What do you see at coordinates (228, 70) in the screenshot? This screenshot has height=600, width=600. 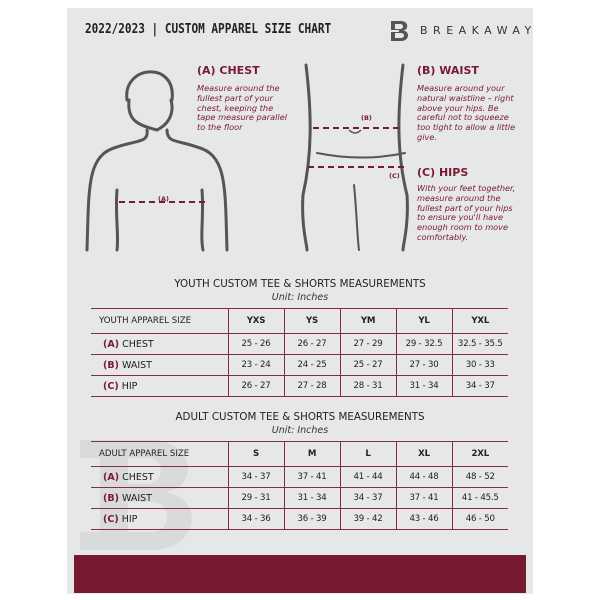 I see `chest-heading: (A) CHEST` at bounding box center [228, 70].